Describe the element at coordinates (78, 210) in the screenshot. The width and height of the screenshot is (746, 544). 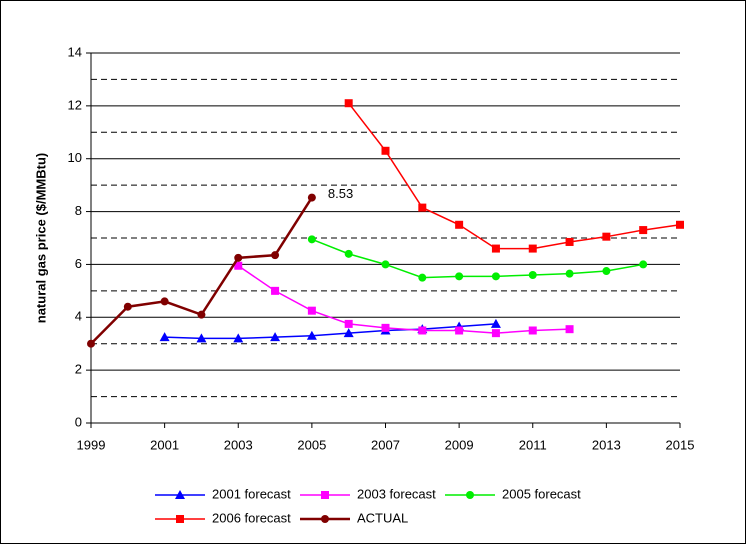
I see `y-tick-label: 8` at that location.